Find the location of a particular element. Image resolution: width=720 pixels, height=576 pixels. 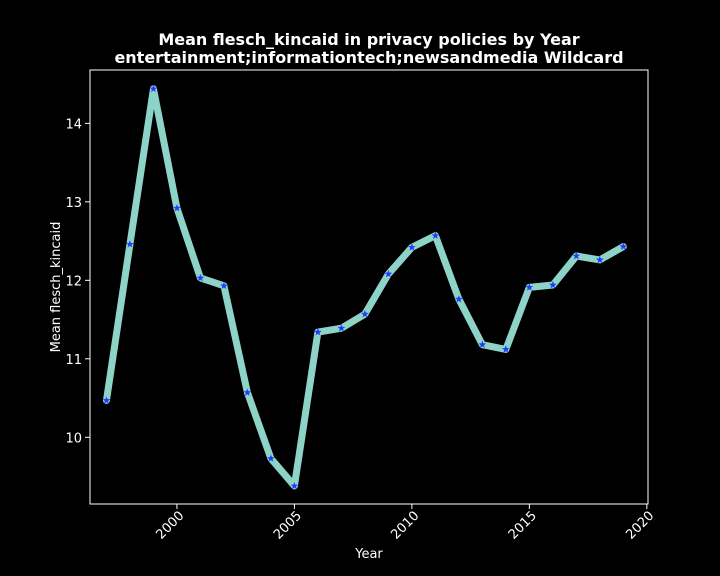

data-point-2000 is located at coordinates (177, 208).